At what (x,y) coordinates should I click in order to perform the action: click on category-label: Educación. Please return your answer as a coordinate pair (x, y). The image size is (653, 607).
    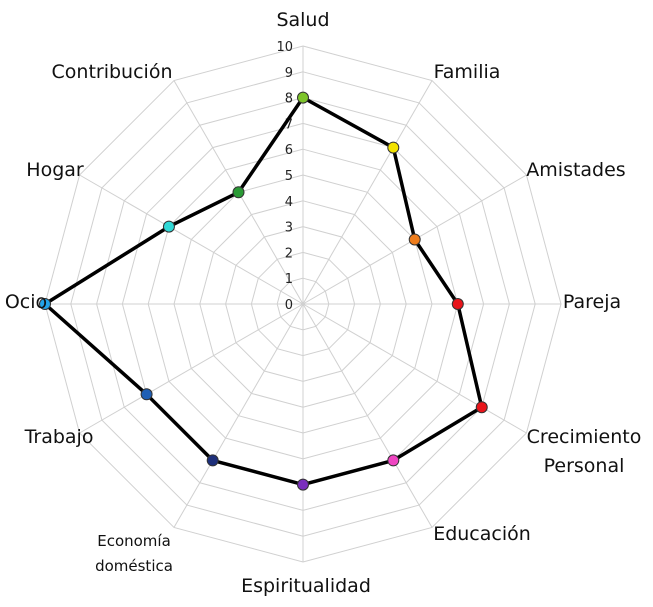
    Looking at the image, I should click on (482, 534).